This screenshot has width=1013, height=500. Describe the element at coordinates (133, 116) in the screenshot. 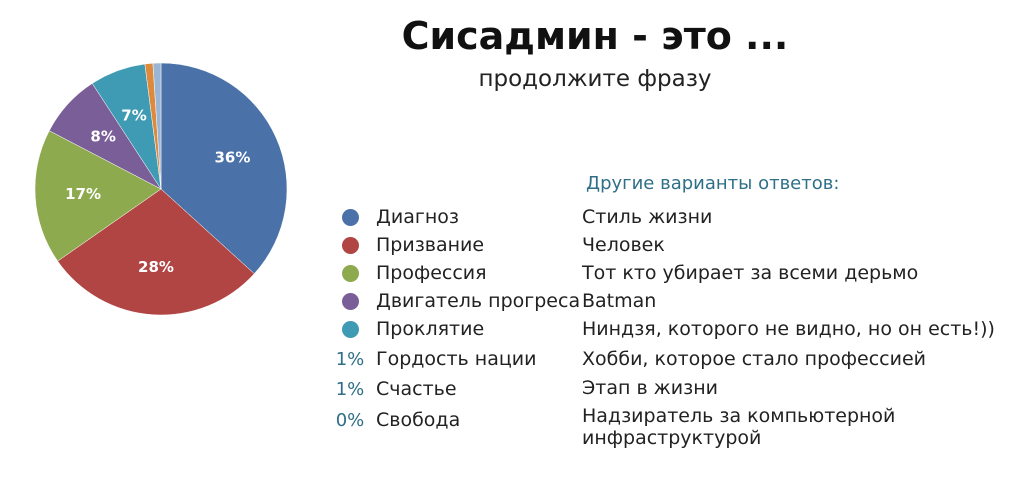

I see `pie-label-5: 7%` at that location.